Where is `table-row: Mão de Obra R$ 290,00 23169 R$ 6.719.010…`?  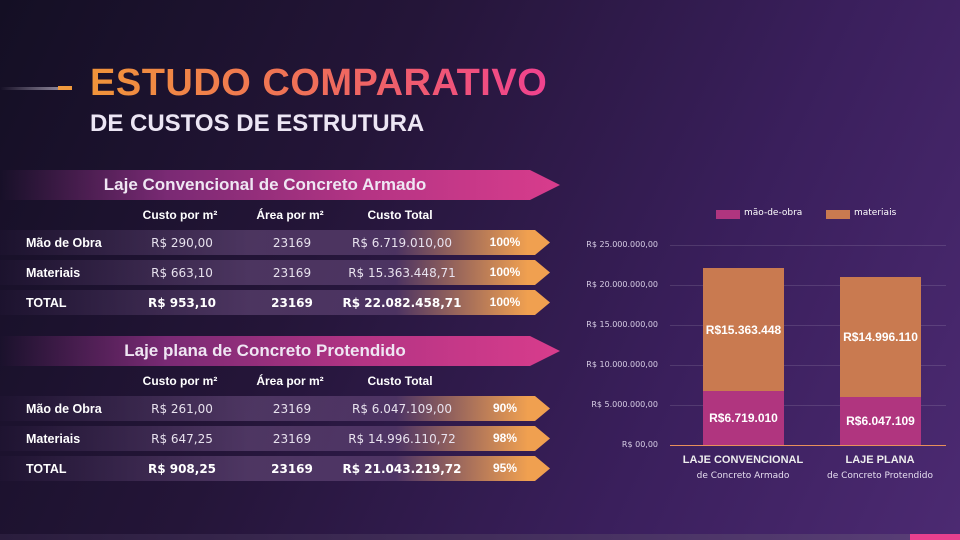
table-row: Mão de Obra R$ 290,00 23169 R$ 6.719.010… is located at coordinates (275, 242).